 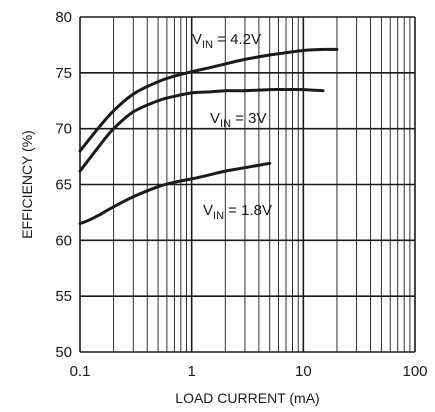 What do you see at coordinates (63, 129) in the screenshot?
I see `y-tick-label: 70` at bounding box center [63, 129].